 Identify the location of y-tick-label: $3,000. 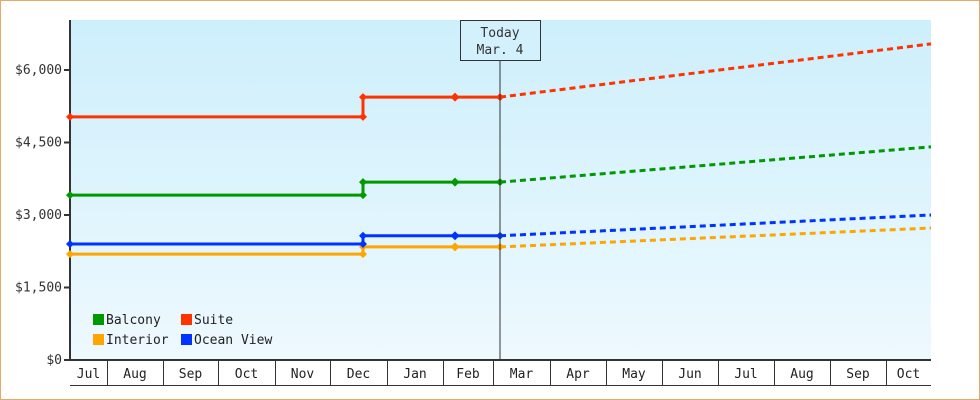
(38, 215).